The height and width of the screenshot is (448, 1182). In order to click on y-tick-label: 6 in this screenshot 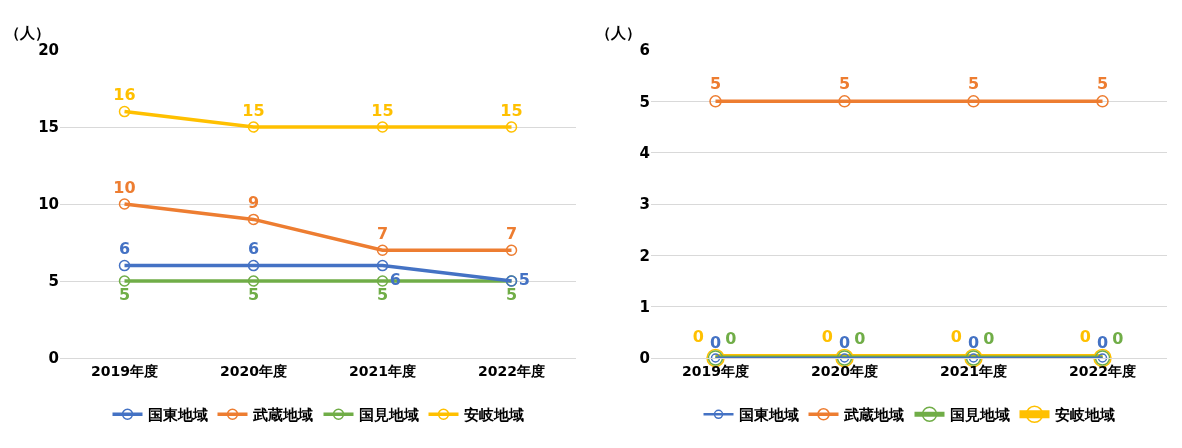, I will do `click(644, 50)`.